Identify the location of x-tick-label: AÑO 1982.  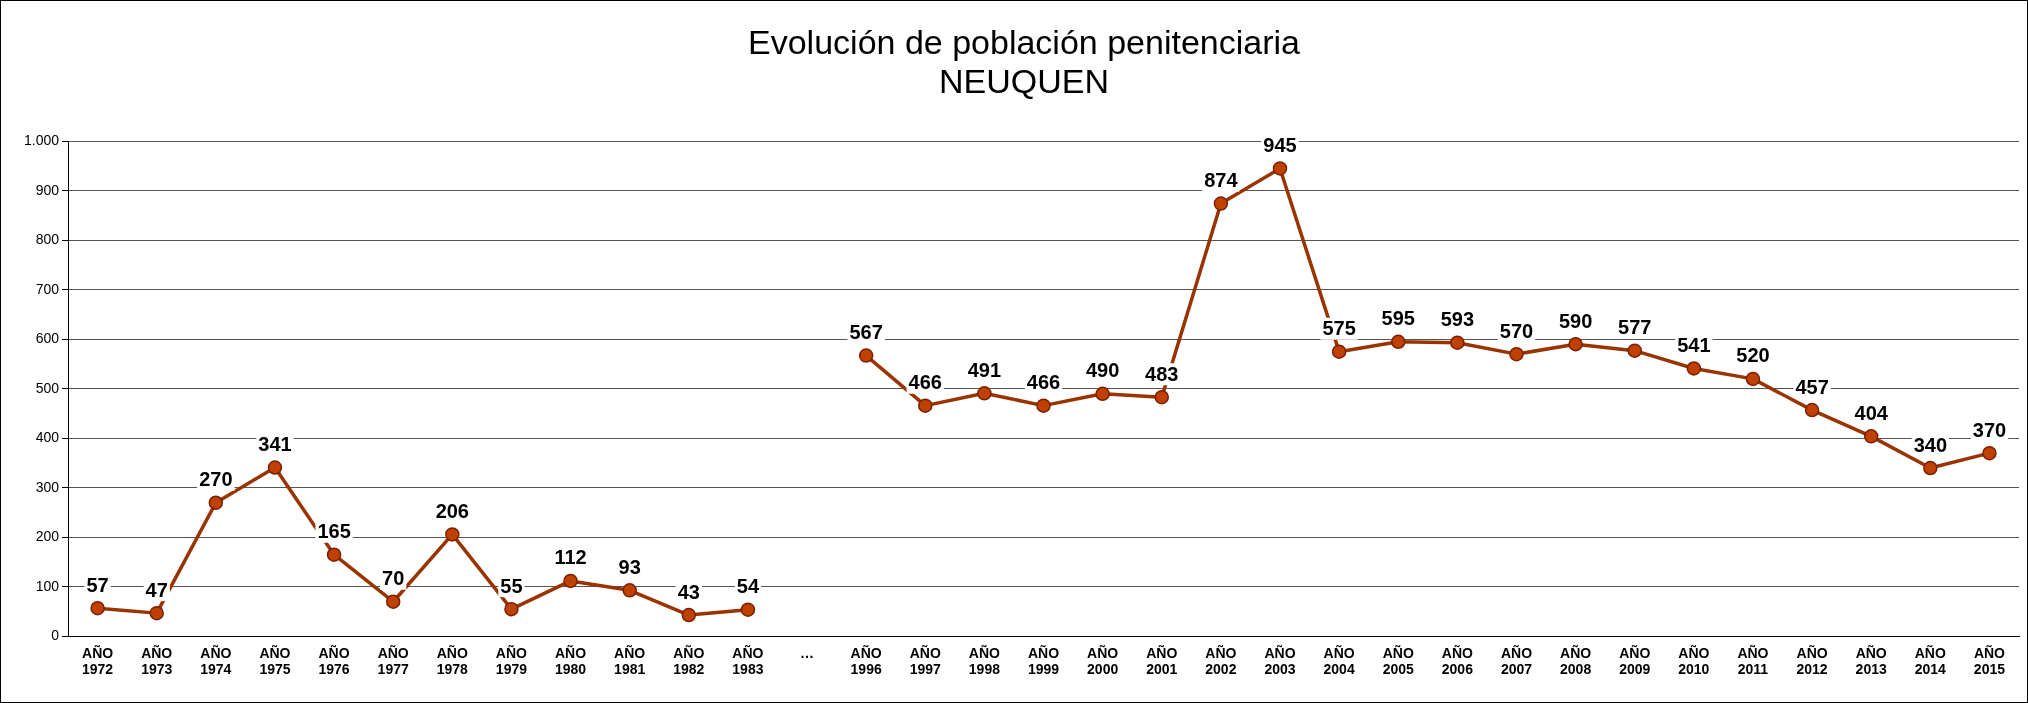
(689, 660).